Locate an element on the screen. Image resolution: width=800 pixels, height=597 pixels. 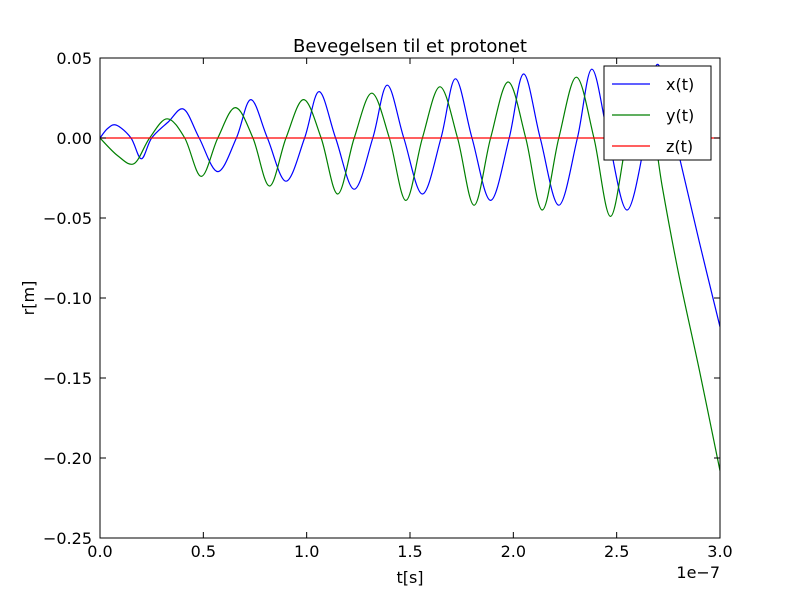
legend-box is located at coordinates (657, 113).